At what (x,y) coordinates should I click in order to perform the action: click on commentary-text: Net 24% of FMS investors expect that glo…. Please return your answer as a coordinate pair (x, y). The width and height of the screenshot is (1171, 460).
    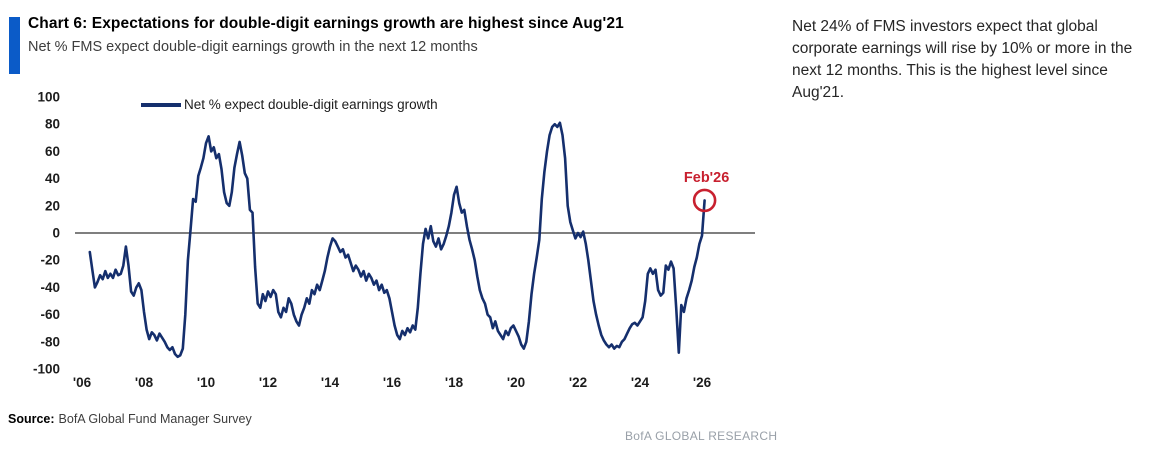
    Looking at the image, I should click on (962, 60).